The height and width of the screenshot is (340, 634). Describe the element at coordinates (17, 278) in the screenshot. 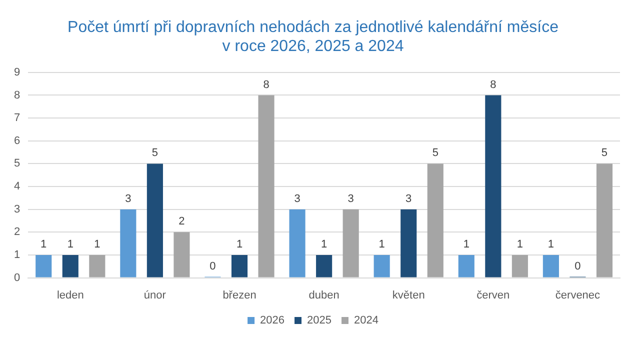

I see `y-tick-label: 0` at that location.